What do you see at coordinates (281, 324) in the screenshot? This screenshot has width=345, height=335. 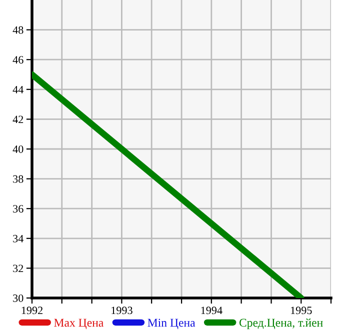 I see `legend-label: Сред.Цена, т.йен` at bounding box center [281, 324].